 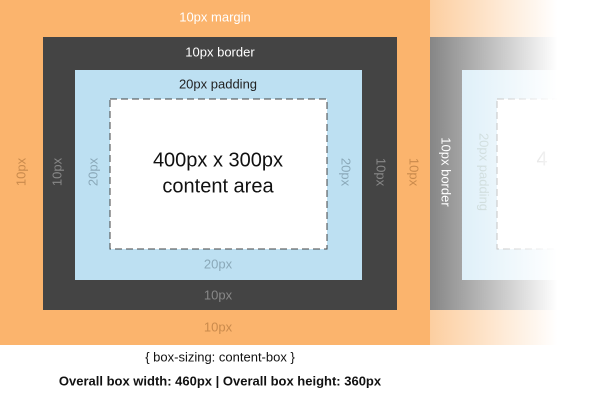 What do you see at coordinates (346, 172) in the screenshot?
I see `padding-right-label: 20px` at bounding box center [346, 172].